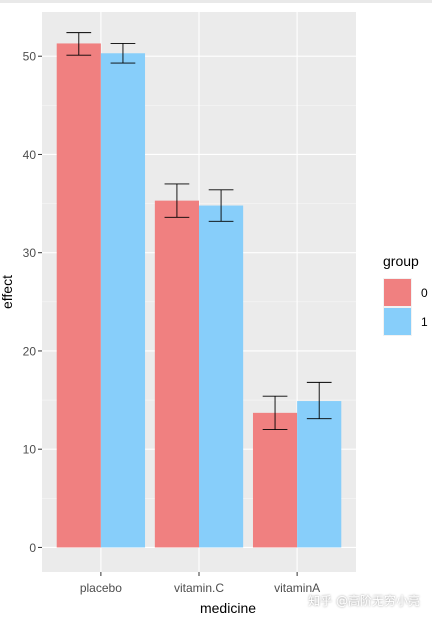 The height and width of the screenshot is (625, 432). I want to click on bar-group0-vitaminA, so click(275, 480).